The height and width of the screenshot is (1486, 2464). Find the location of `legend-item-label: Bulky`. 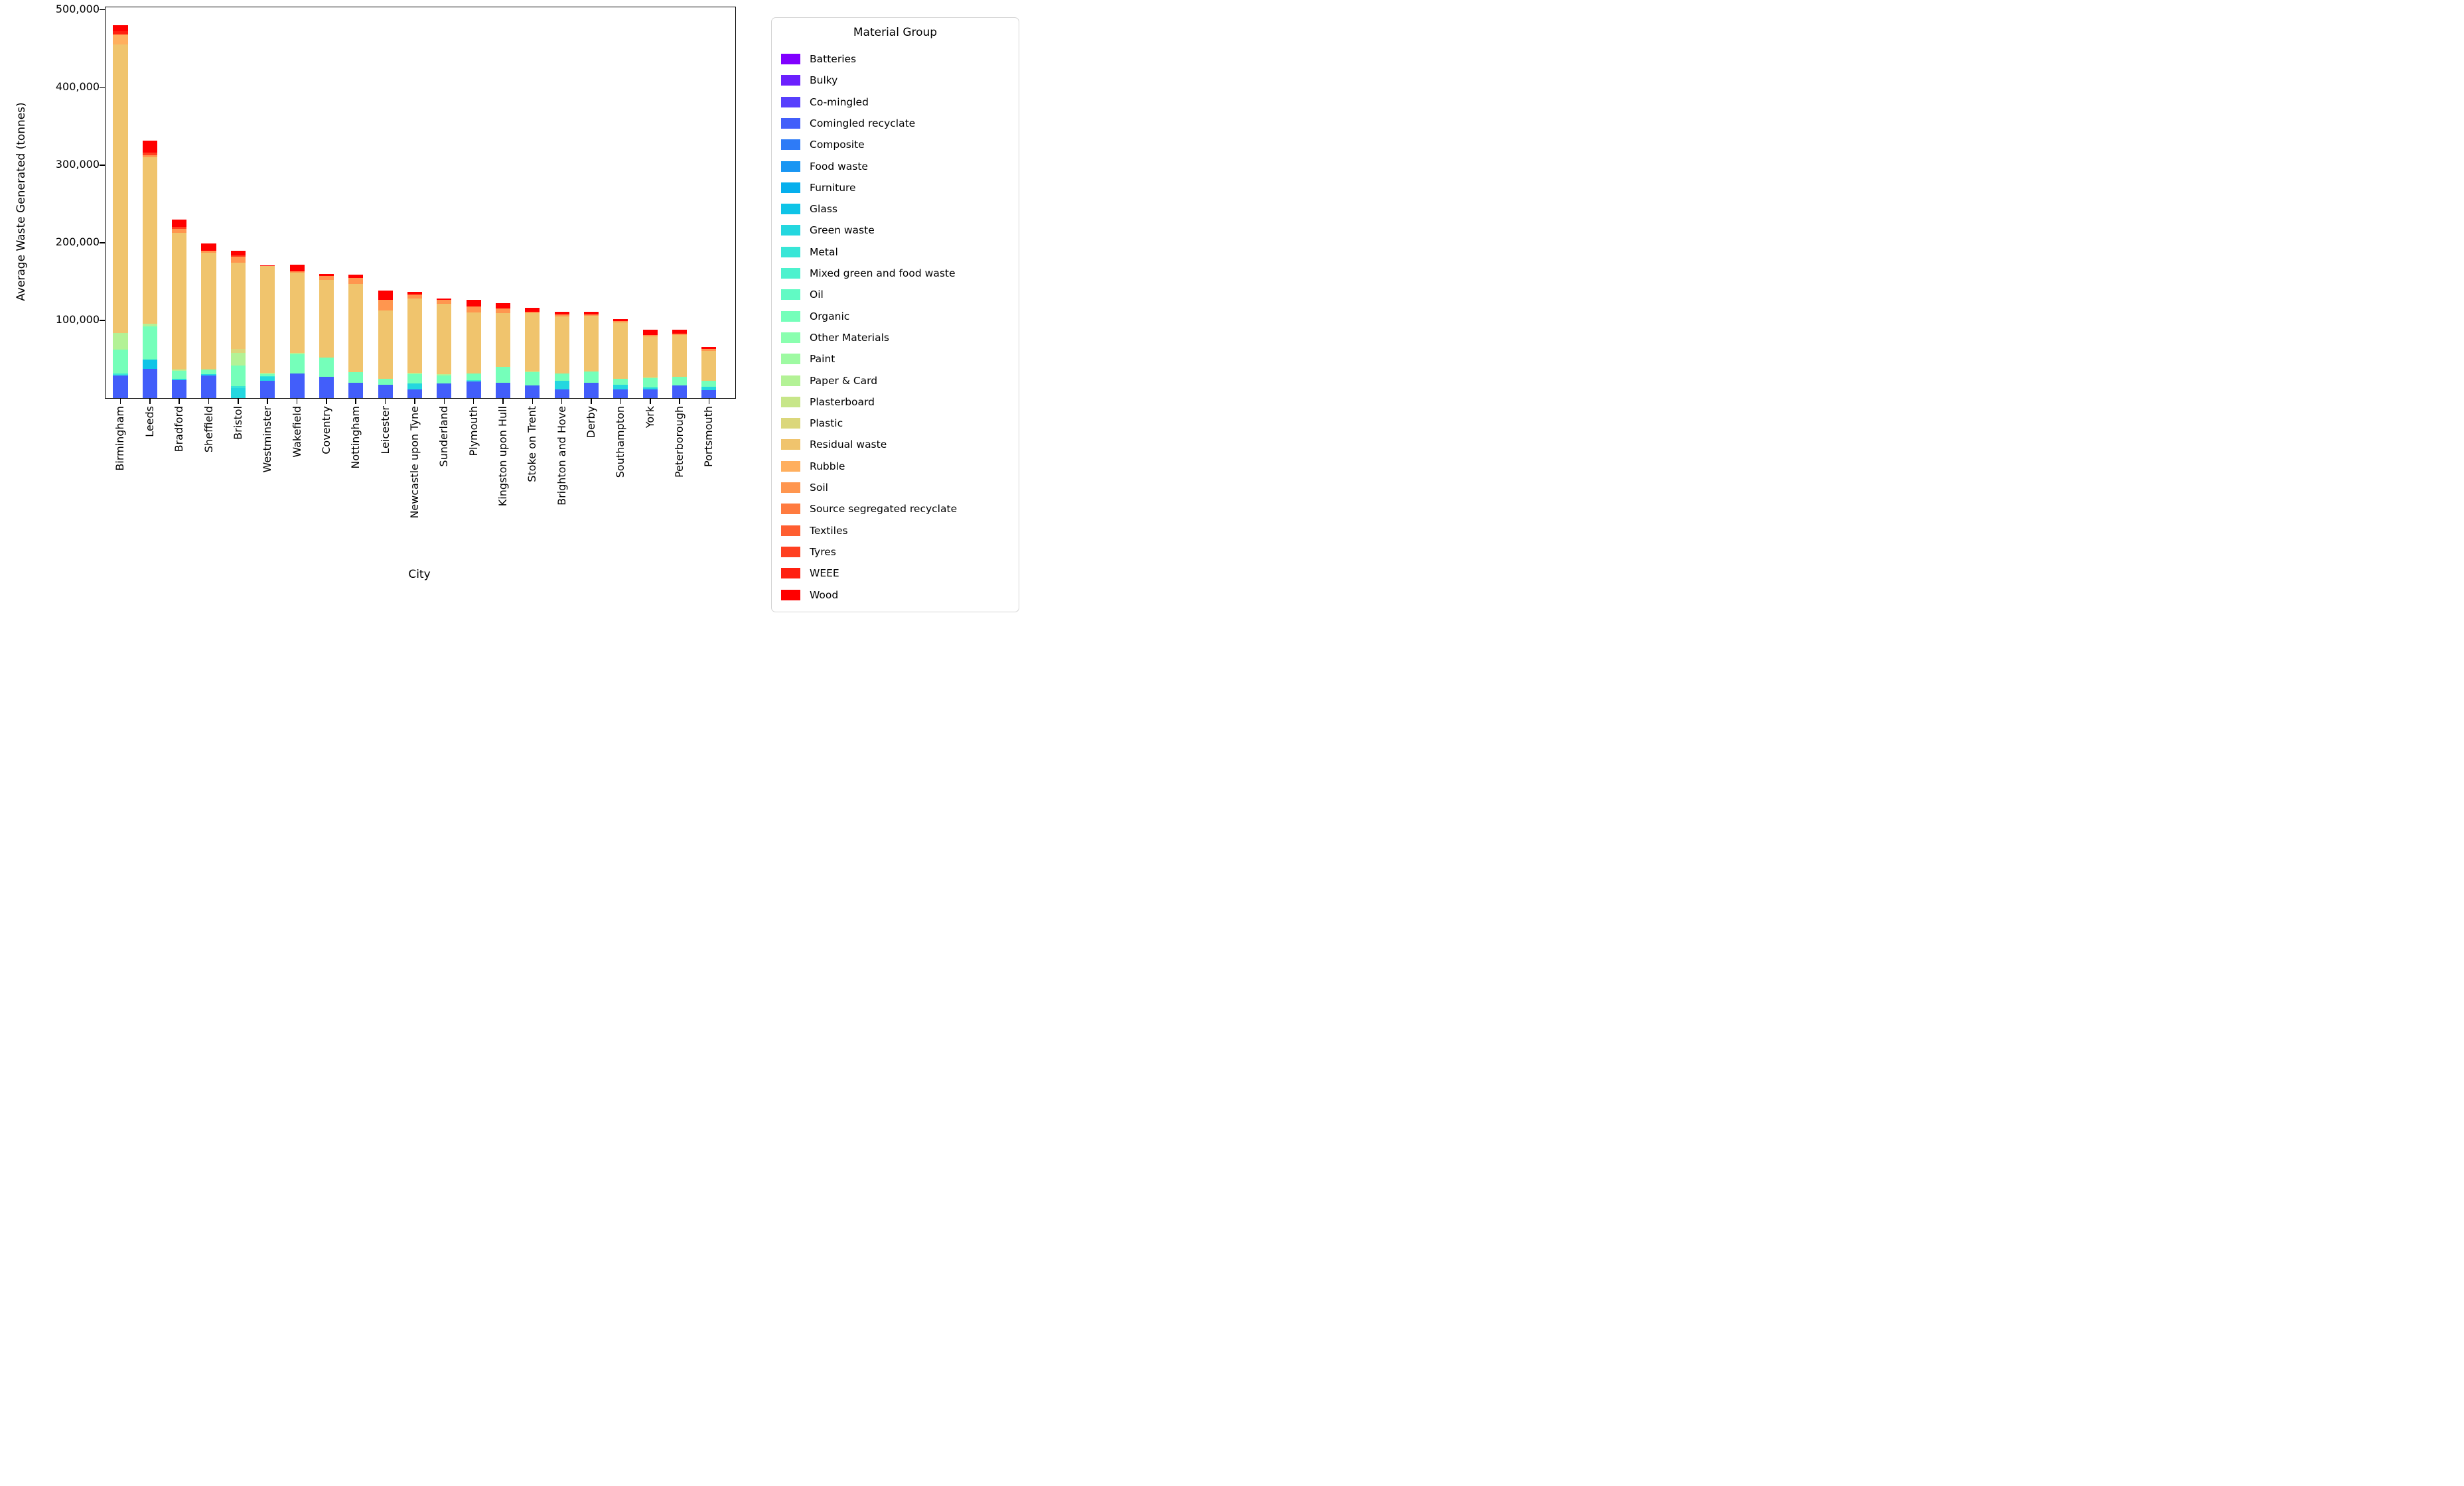

legend-item-label: Bulky is located at coordinates (824, 80).